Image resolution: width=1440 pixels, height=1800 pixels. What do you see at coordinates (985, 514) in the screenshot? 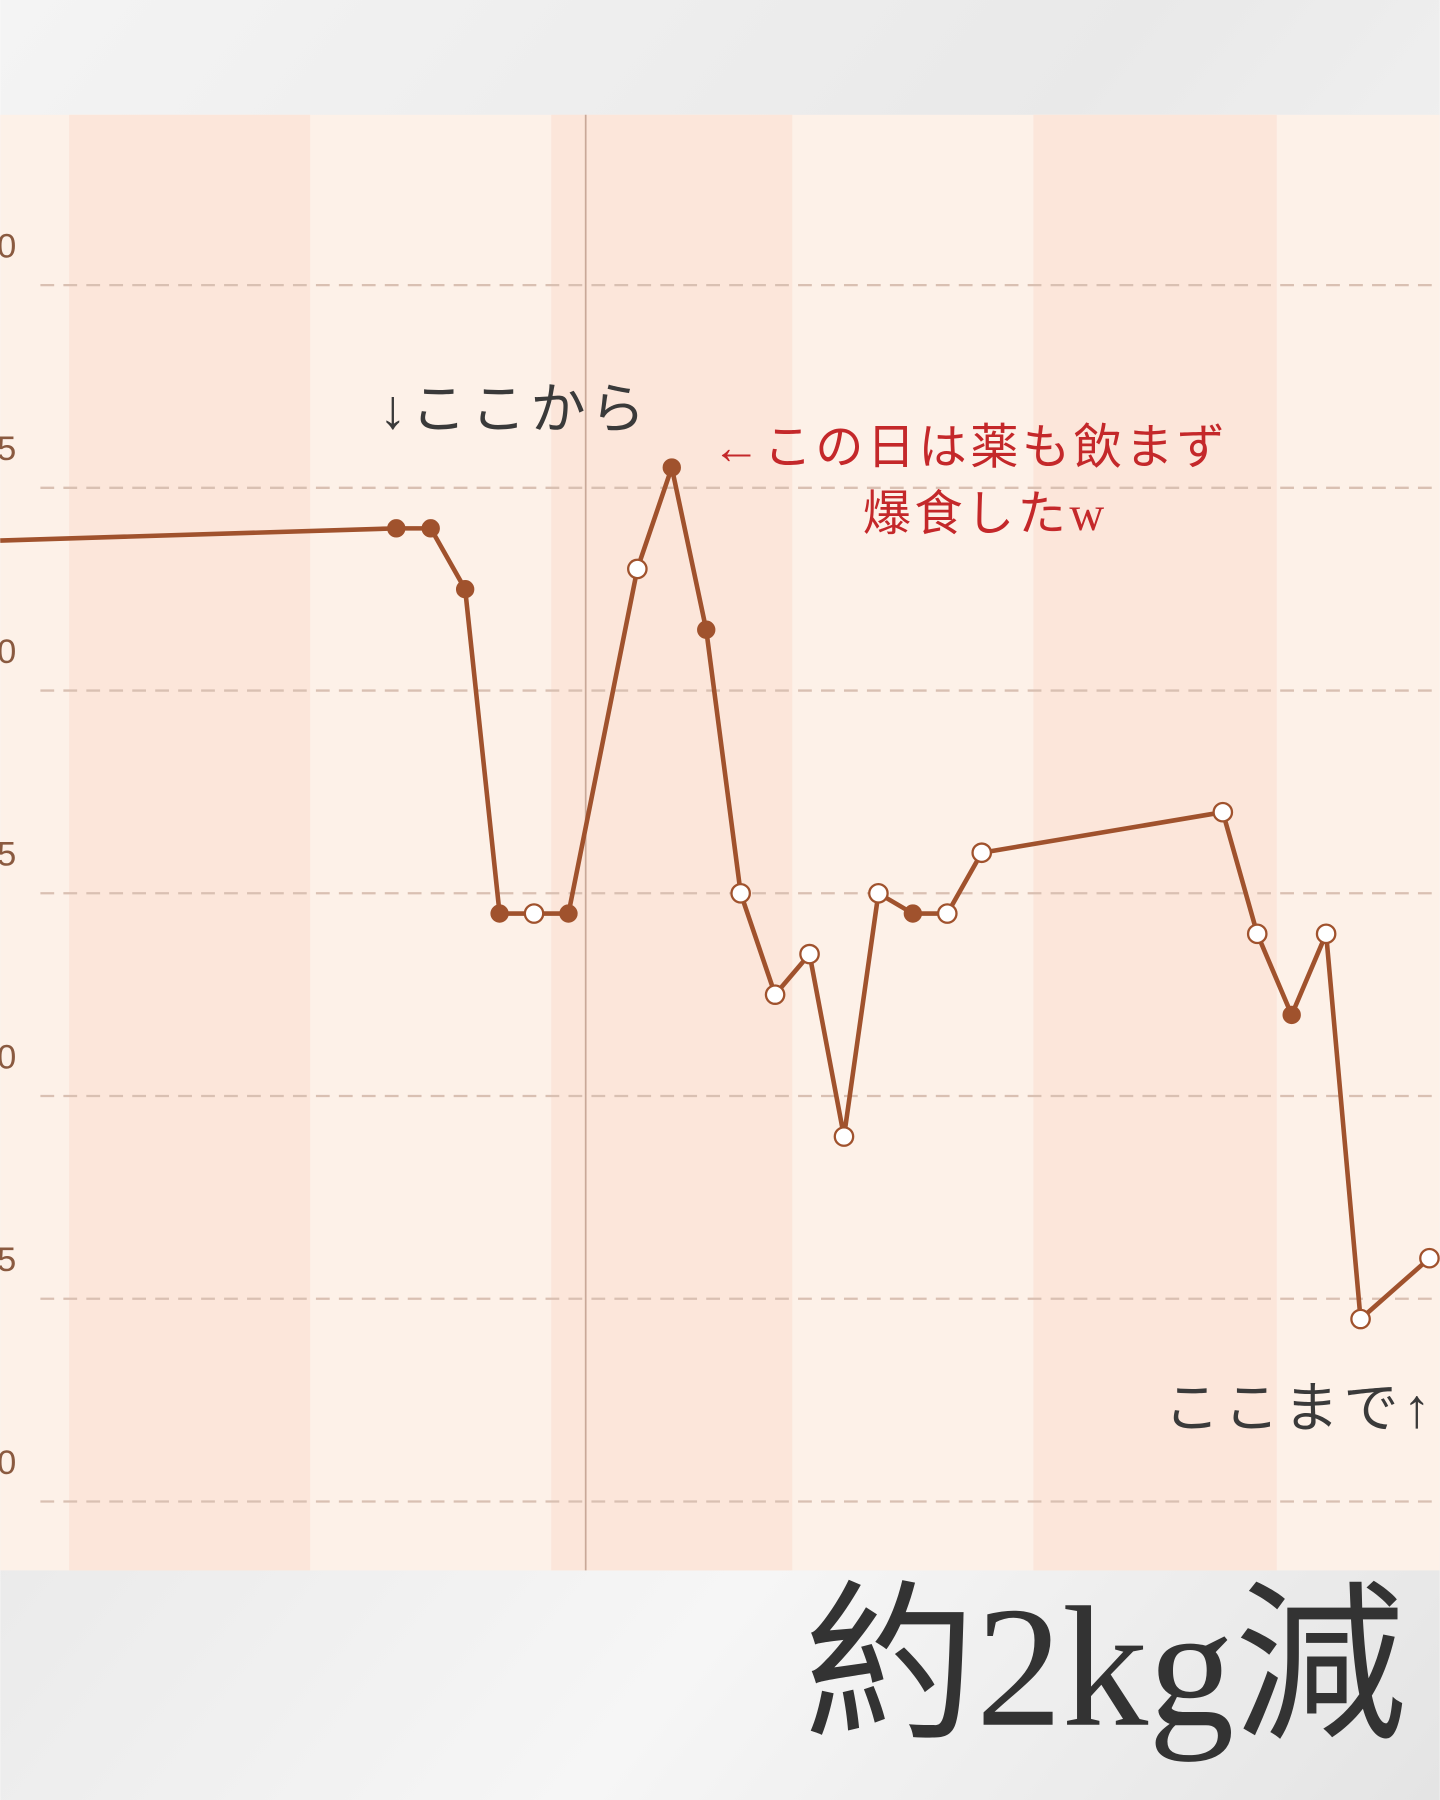
I see `annotation: 爆食したw` at bounding box center [985, 514].